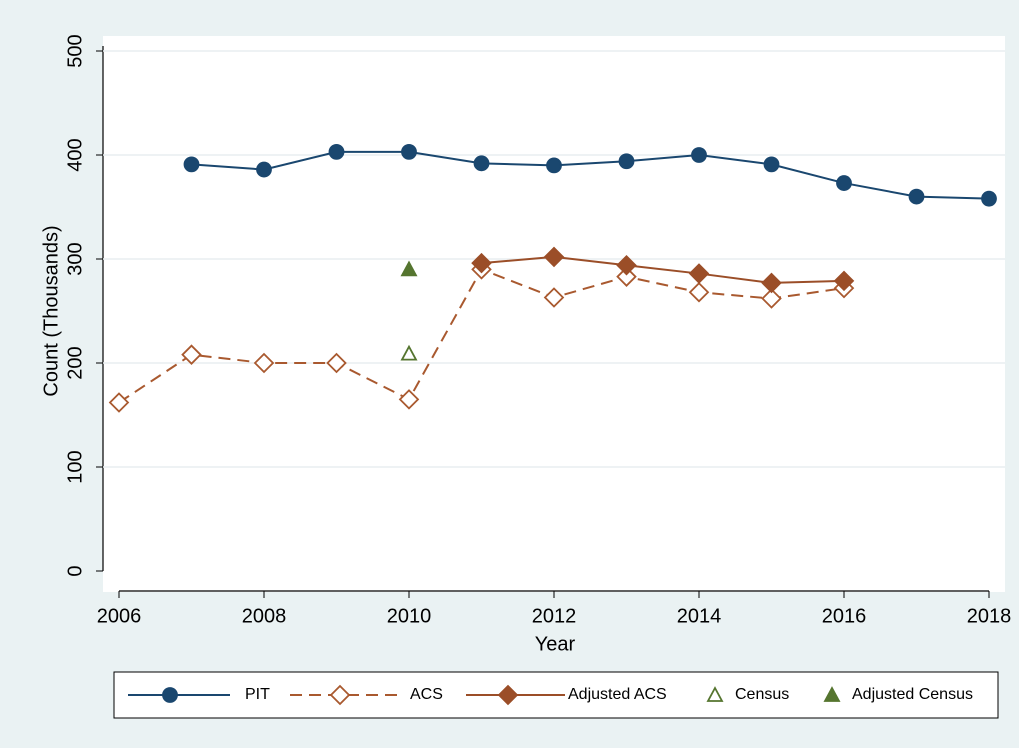 This screenshot has width=1019, height=748. I want to click on legend-label: Adjusted ACS, so click(617, 694).